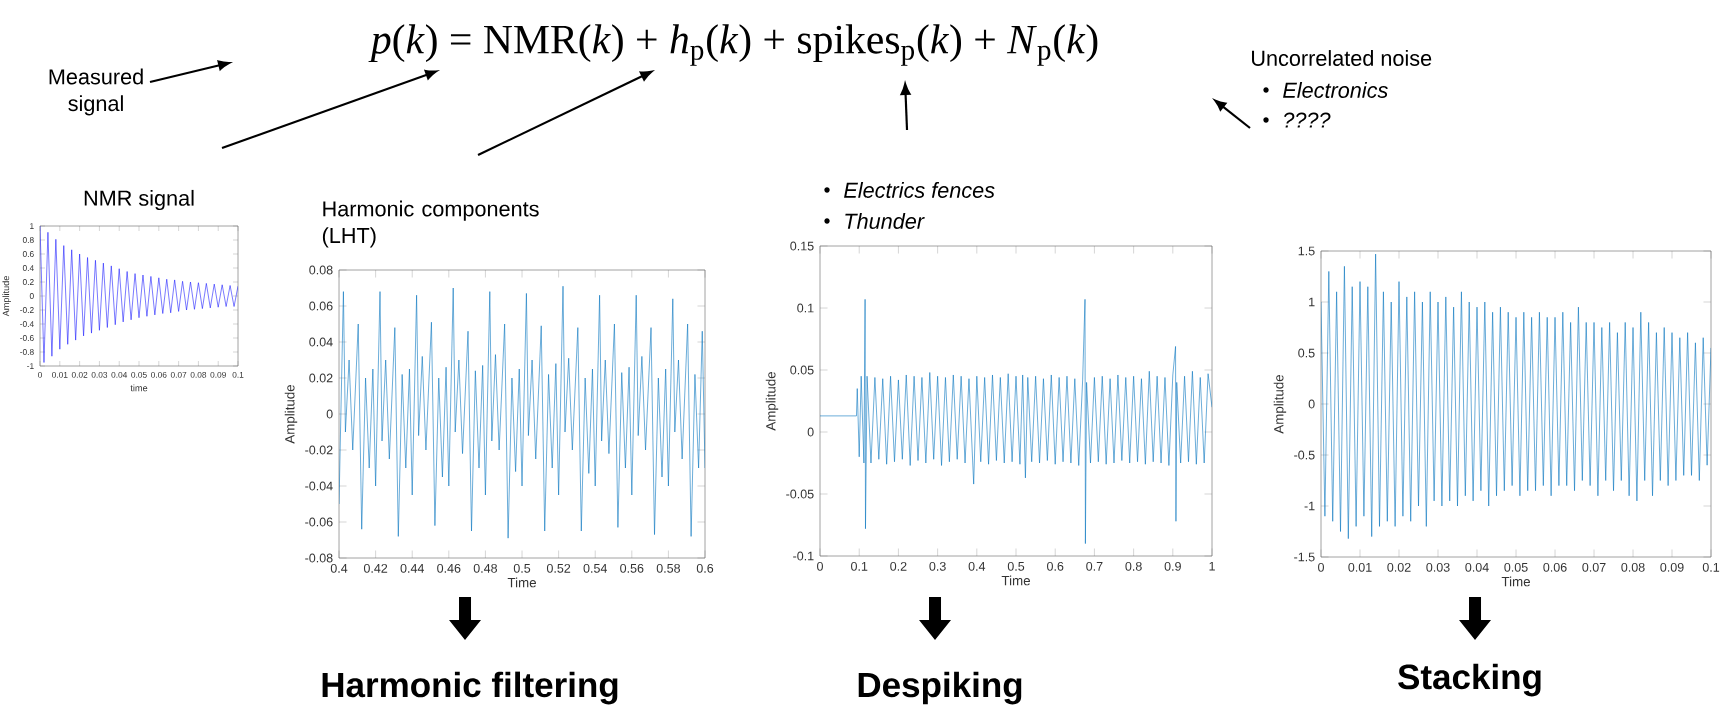 This screenshot has height=716, width=1729. Describe the element at coordinates (28, 268) in the screenshot. I see `y-tick-label: 0.4` at that location.